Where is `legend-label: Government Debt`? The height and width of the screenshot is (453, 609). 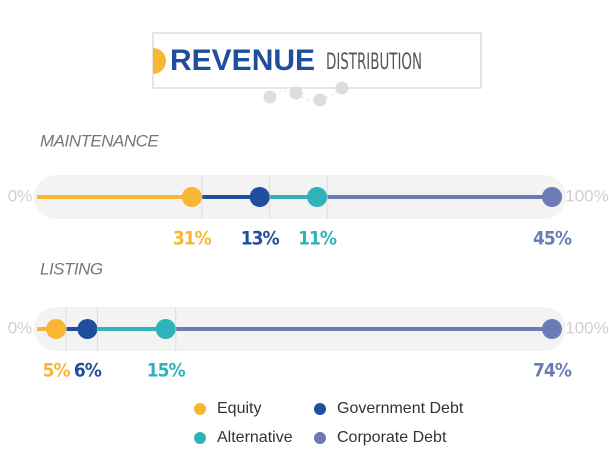
legend-label: Government Debt is located at coordinates (400, 408).